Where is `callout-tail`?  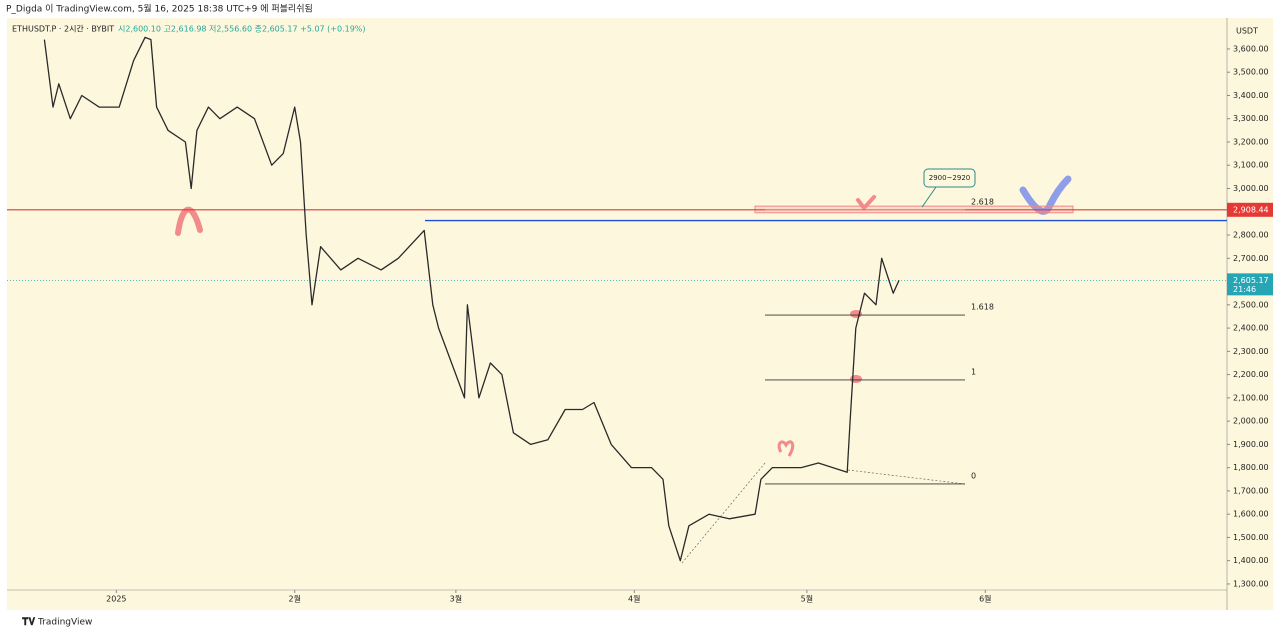 callout-tail is located at coordinates (929, 197).